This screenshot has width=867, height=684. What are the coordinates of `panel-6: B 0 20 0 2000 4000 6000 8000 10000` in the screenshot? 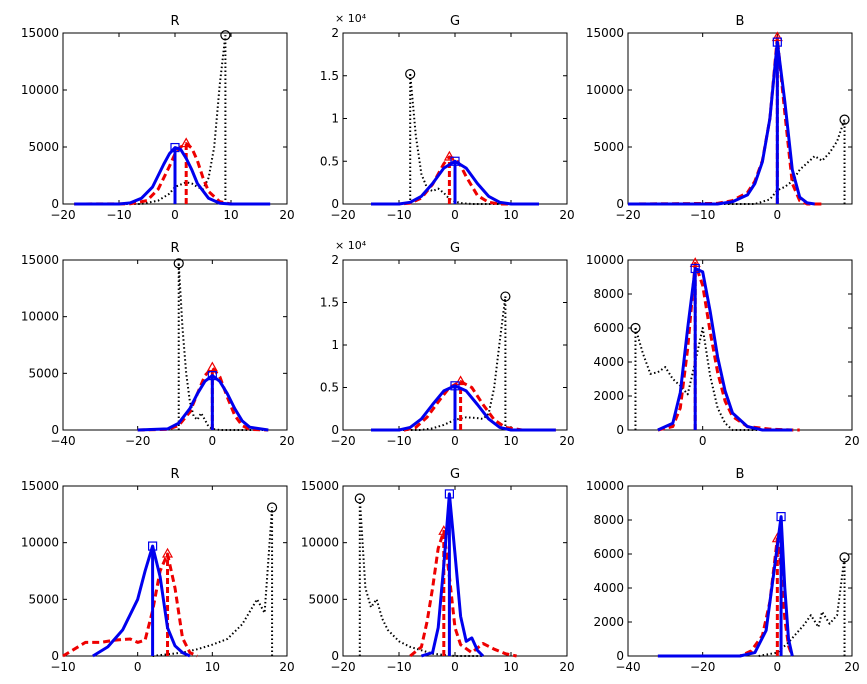 It's located at (723, 344).